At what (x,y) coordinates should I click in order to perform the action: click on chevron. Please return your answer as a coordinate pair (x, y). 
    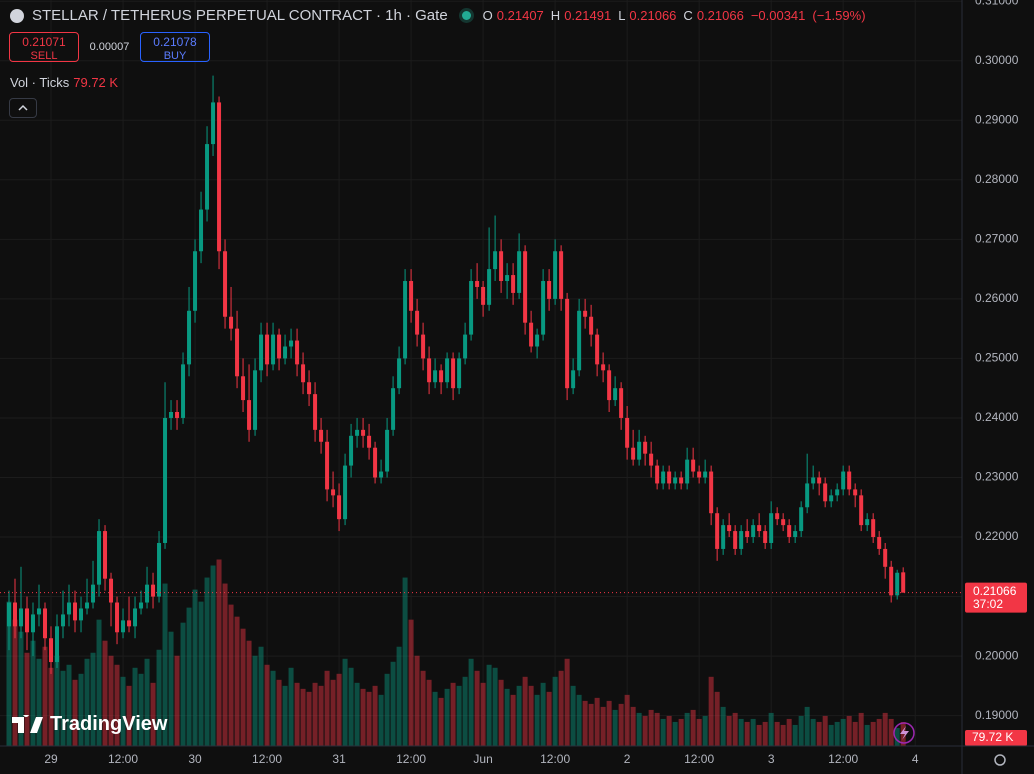
    Looking at the image, I should click on (23, 107).